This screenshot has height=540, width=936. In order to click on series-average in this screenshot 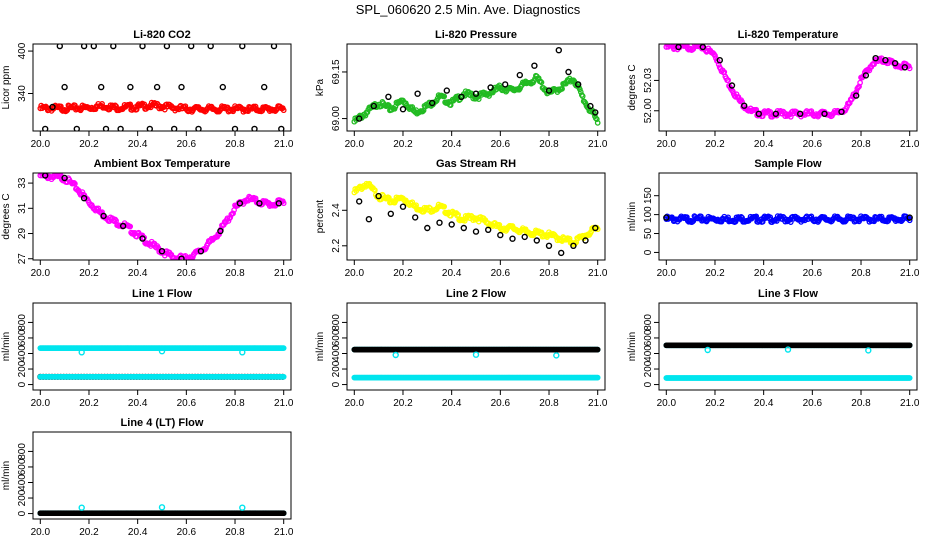, I will do `click(163, 87)`.